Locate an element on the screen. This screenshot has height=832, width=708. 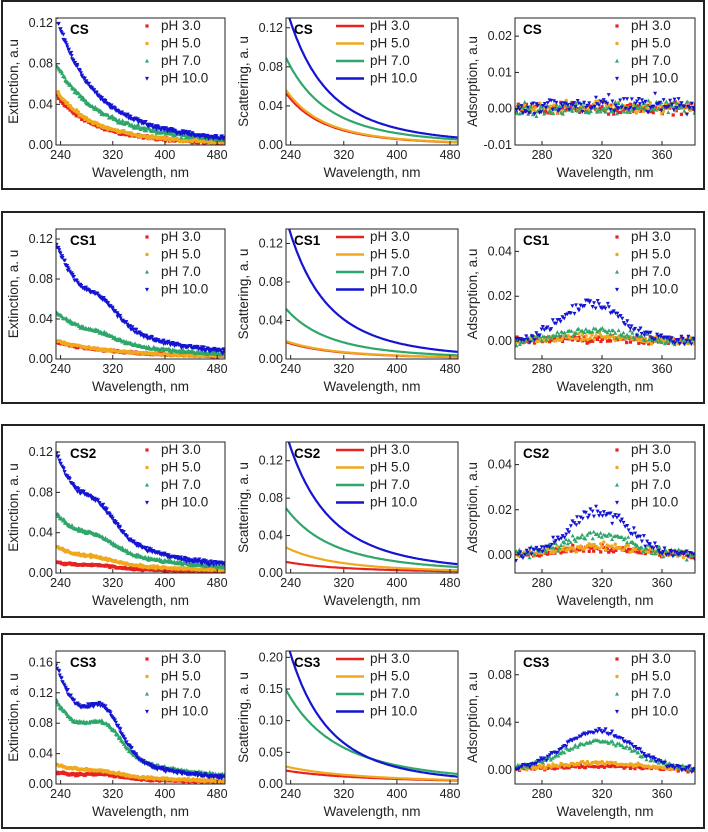
x-tick-label: 280 is located at coordinates (542, 155).